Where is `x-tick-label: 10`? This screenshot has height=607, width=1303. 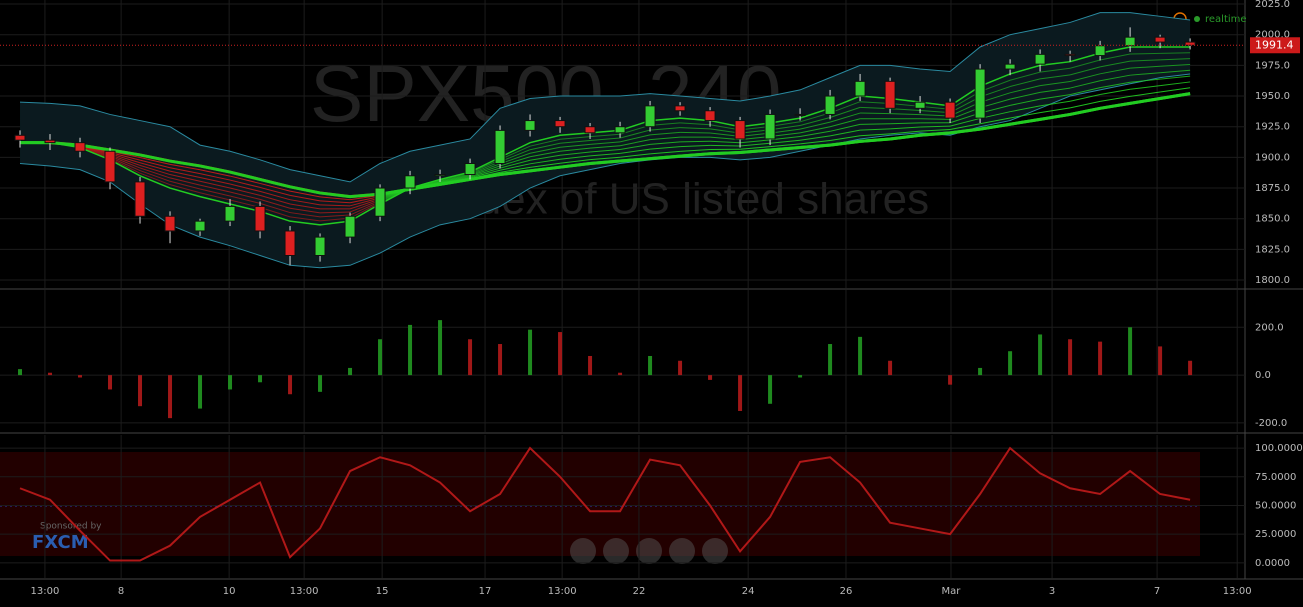 x-tick-label: 10 is located at coordinates (229, 591).